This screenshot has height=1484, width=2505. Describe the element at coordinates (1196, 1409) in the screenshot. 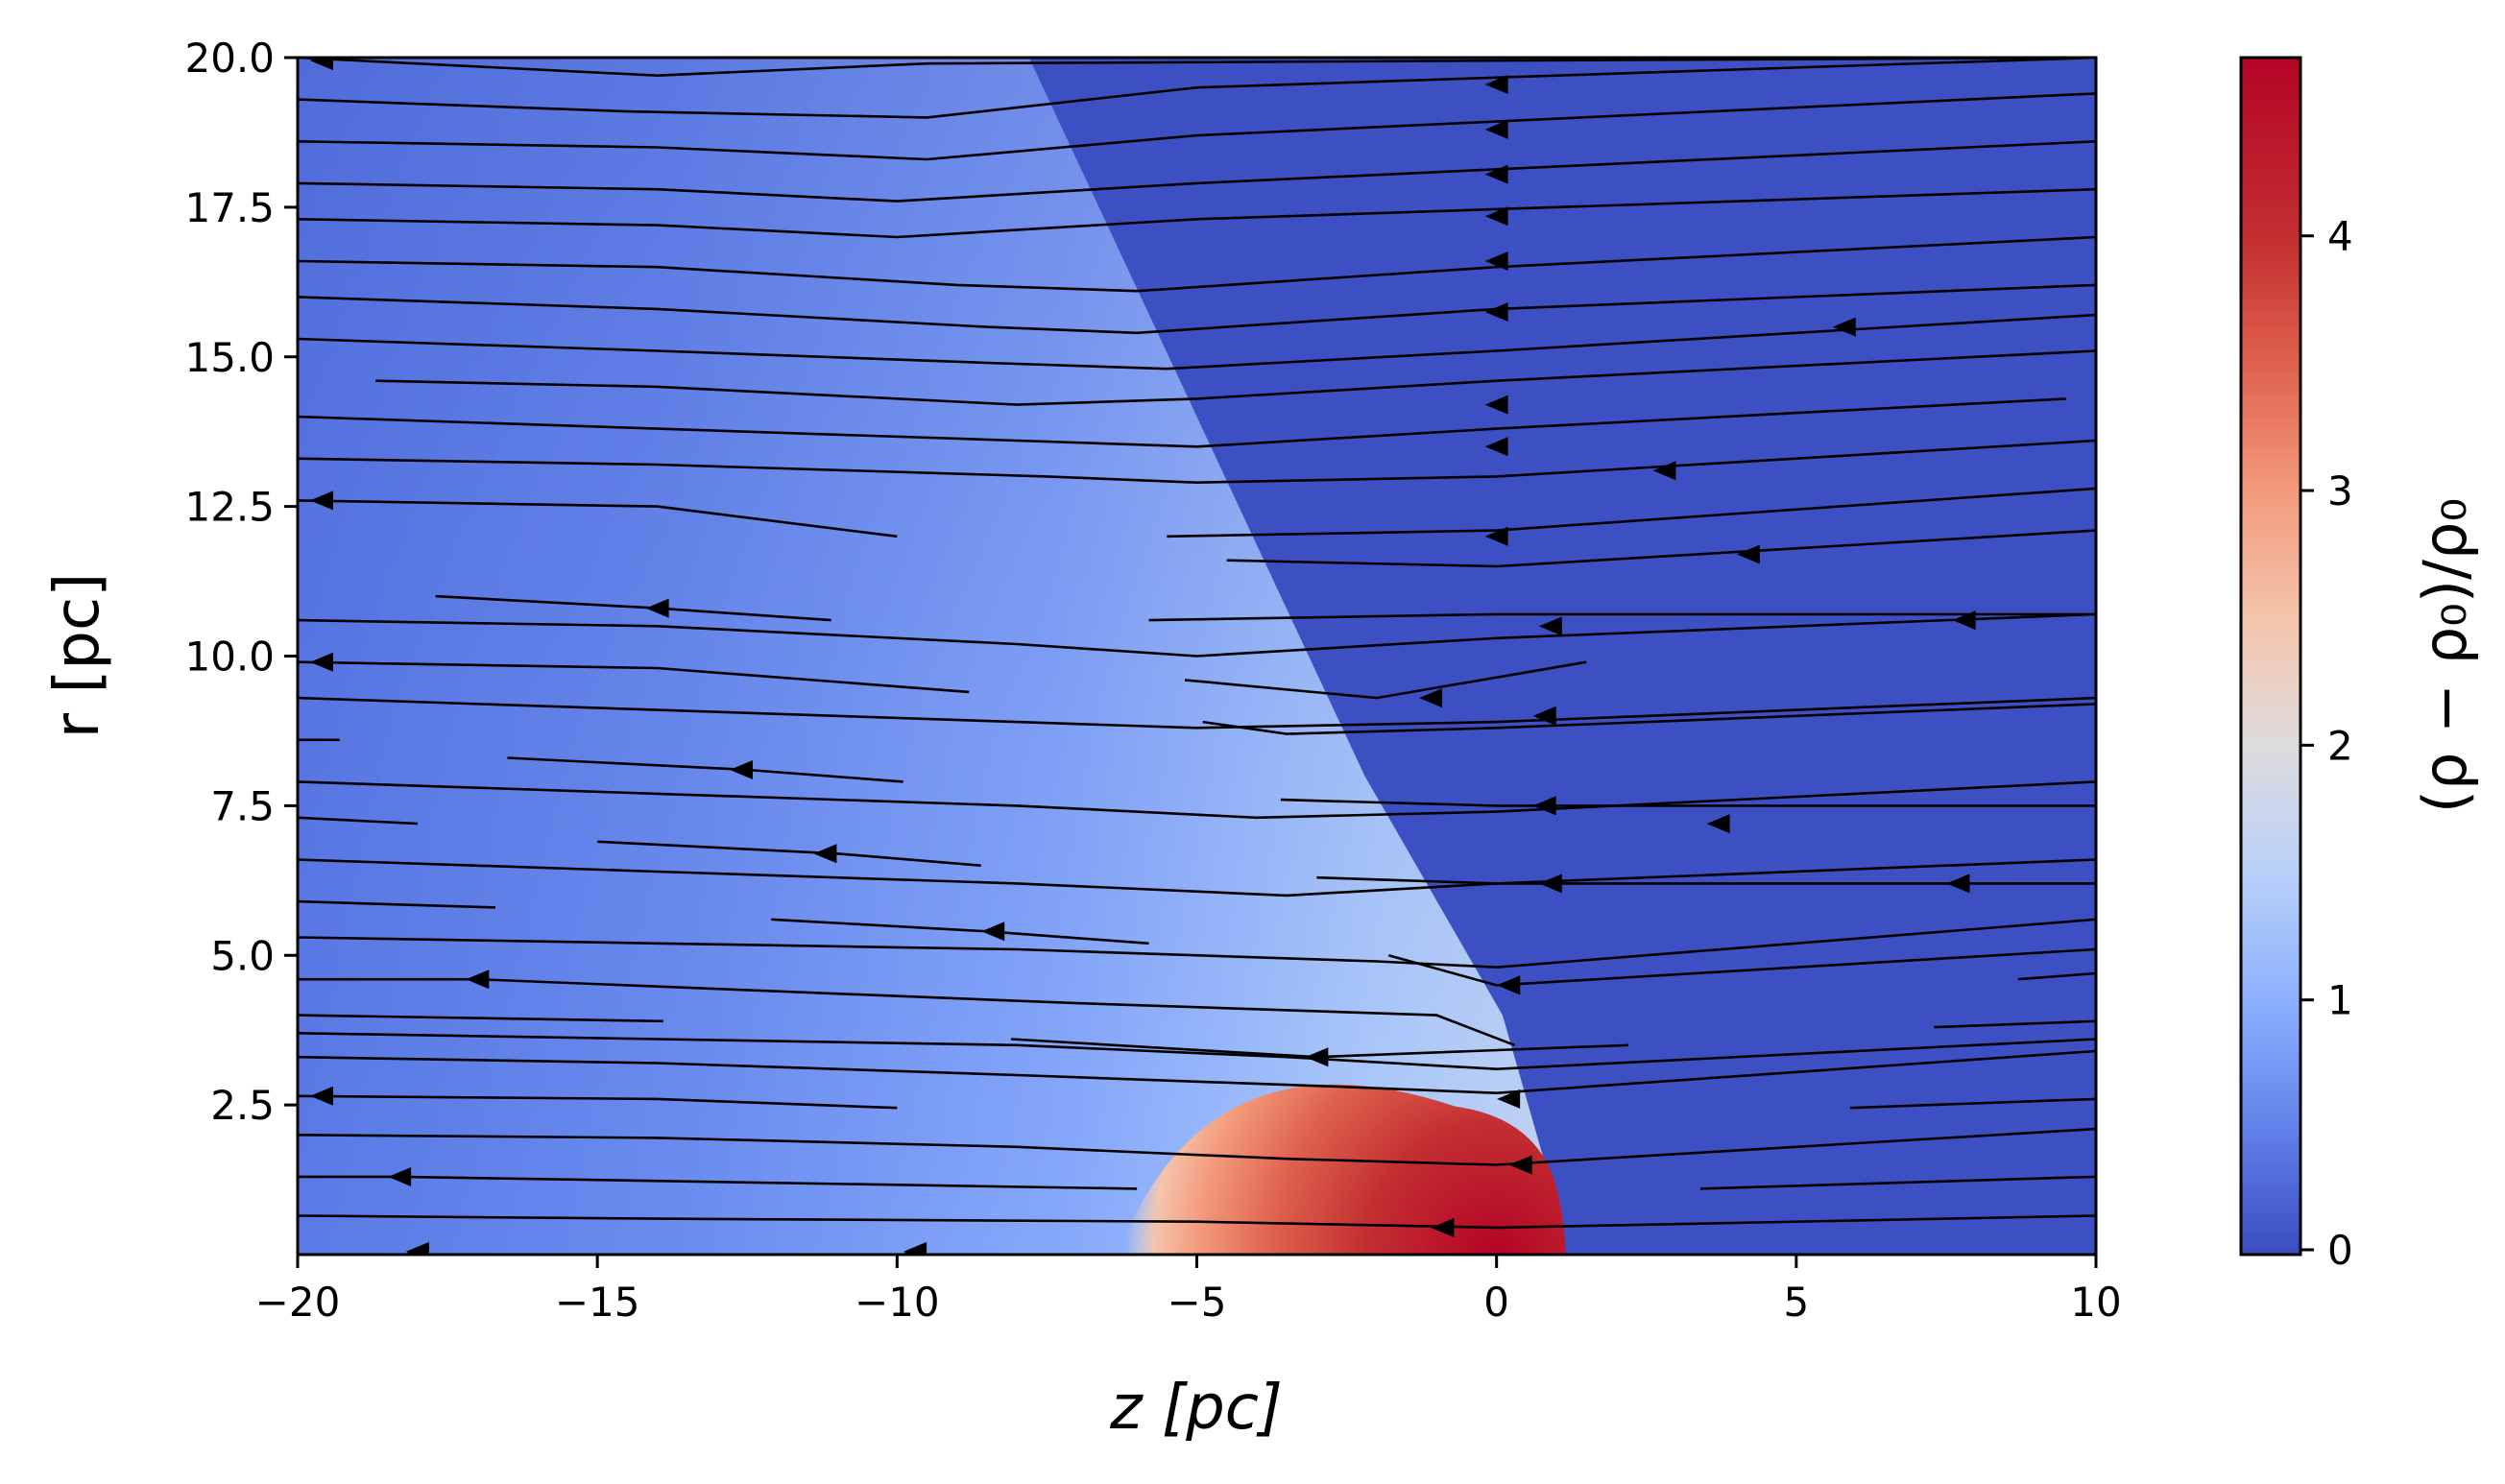

I see `x-axis-title: z [pc]` at that location.